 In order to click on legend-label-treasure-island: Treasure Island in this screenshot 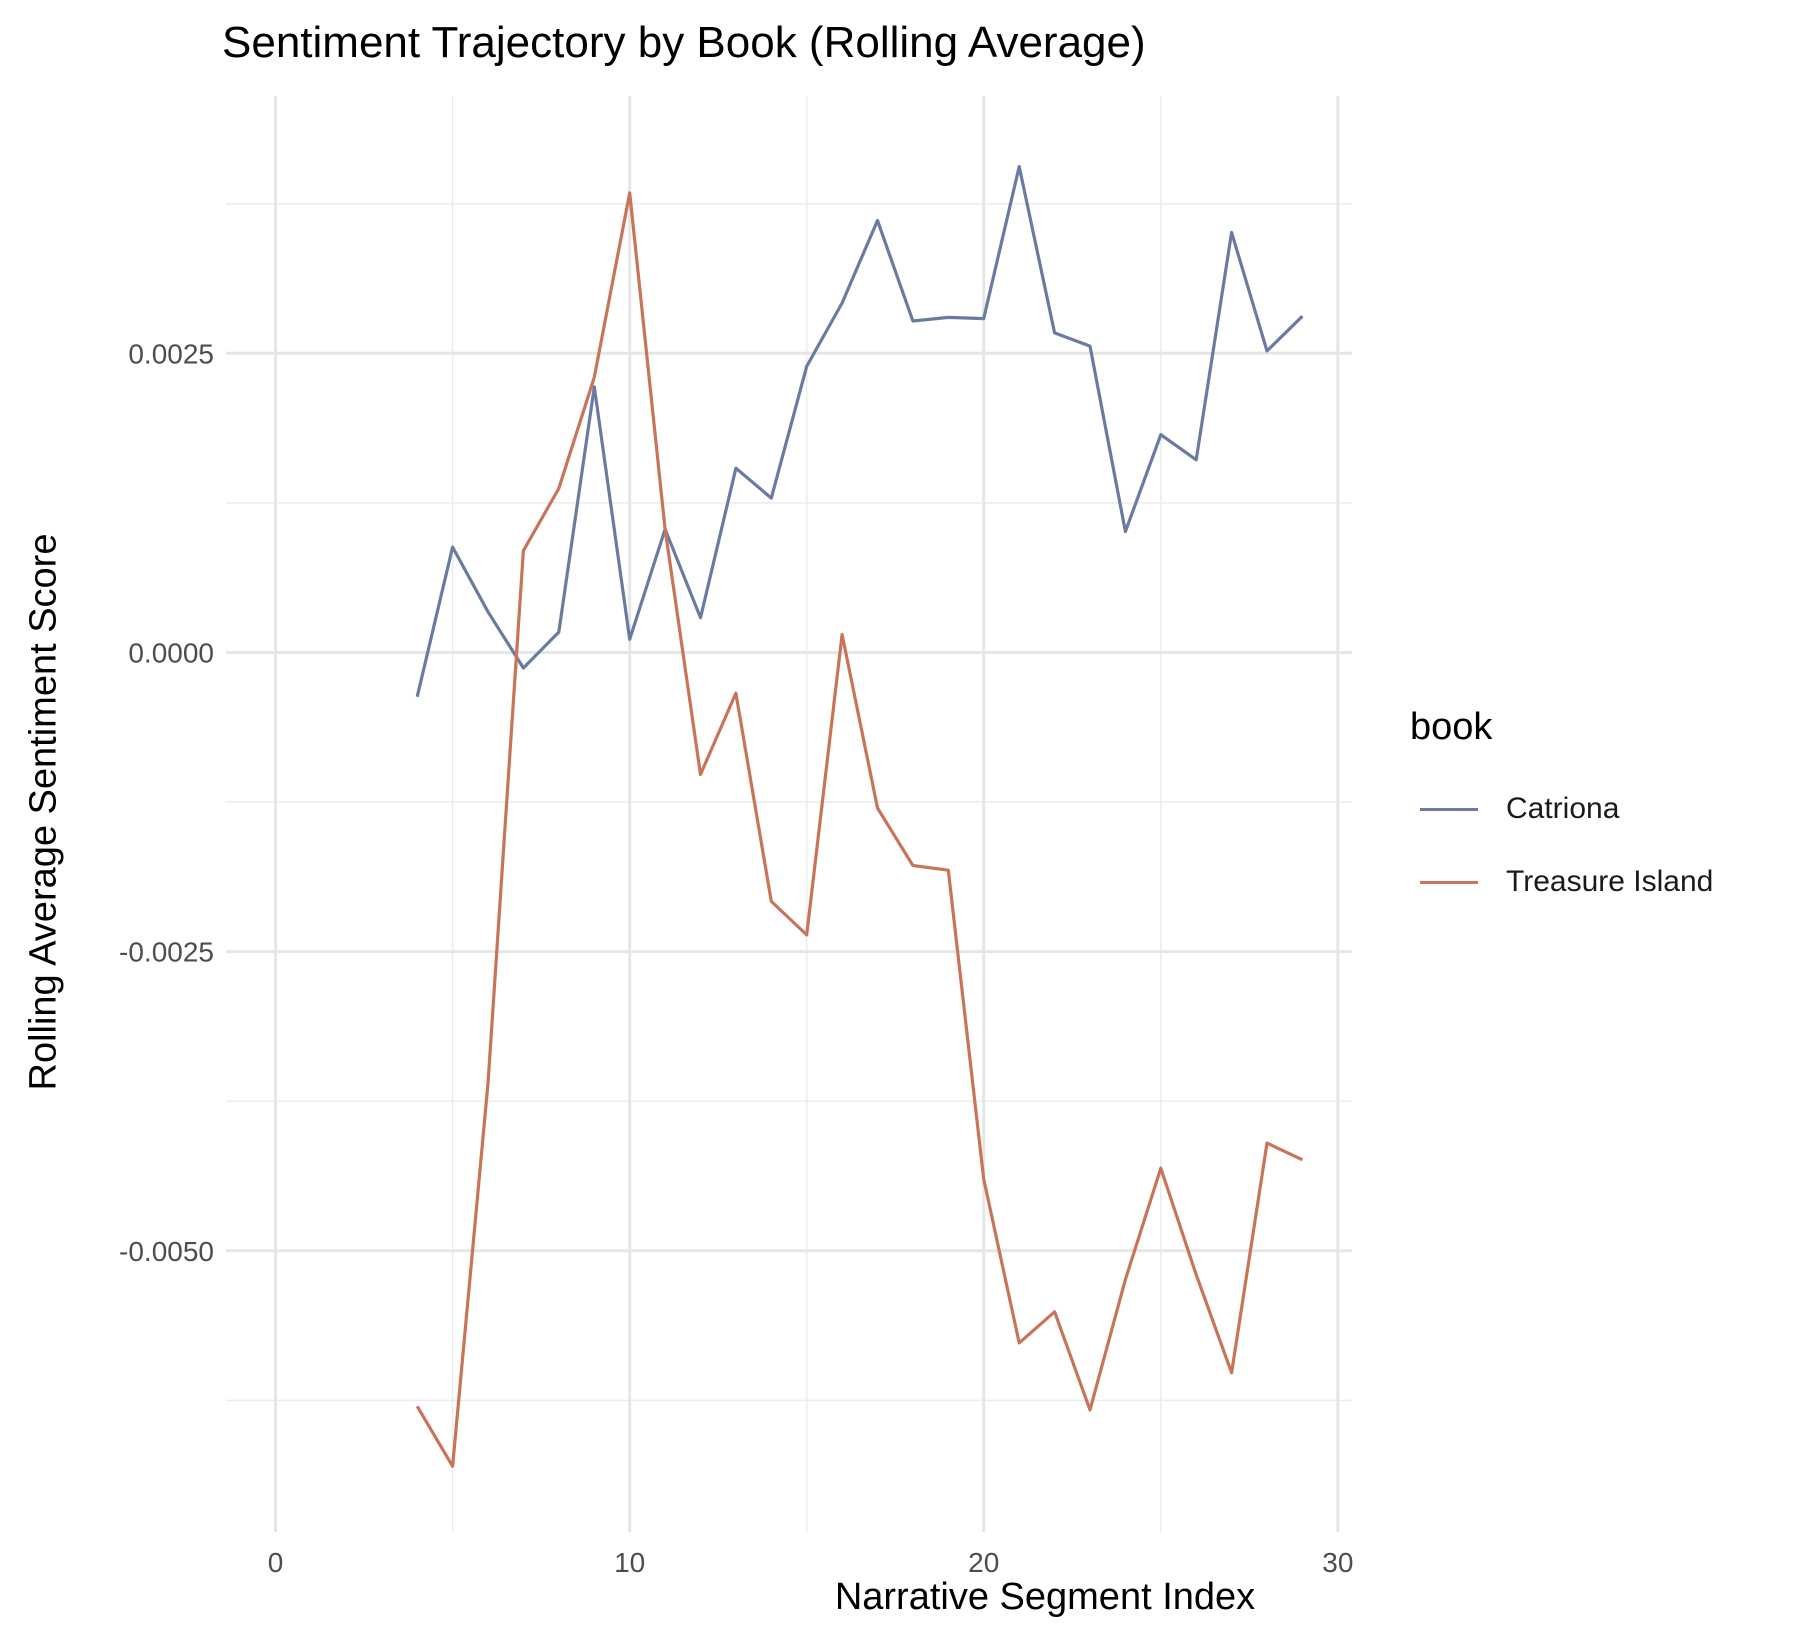, I will do `click(1610, 881)`.